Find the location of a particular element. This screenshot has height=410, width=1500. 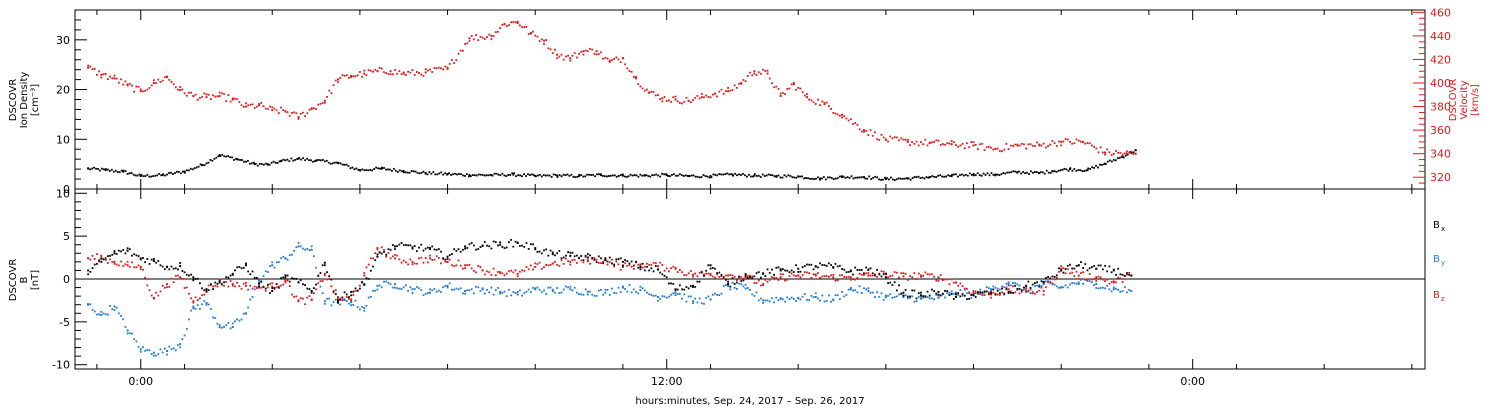

velocity-series-point is located at coordinates (863, 130).